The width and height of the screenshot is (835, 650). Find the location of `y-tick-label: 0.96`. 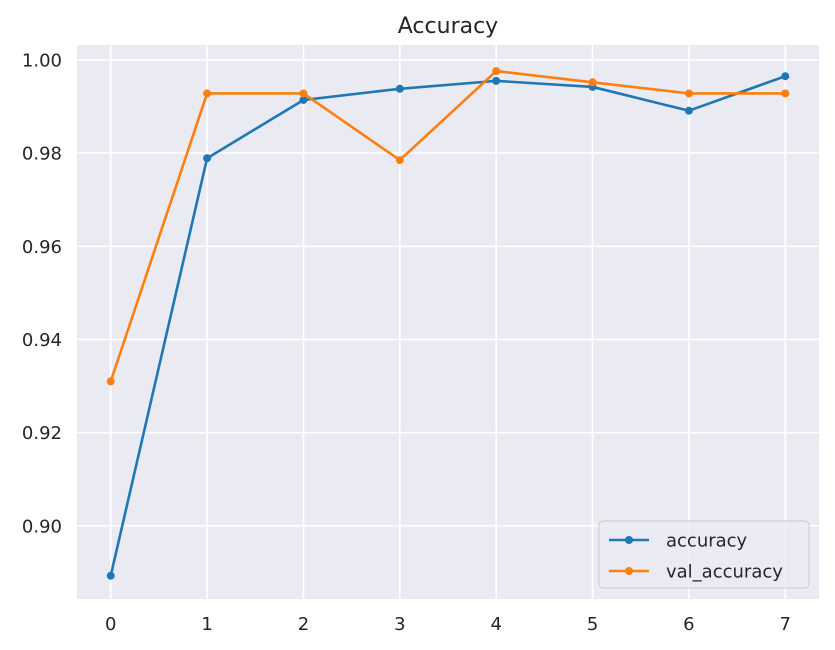

y-tick-label: 0.96 is located at coordinates (42, 247).